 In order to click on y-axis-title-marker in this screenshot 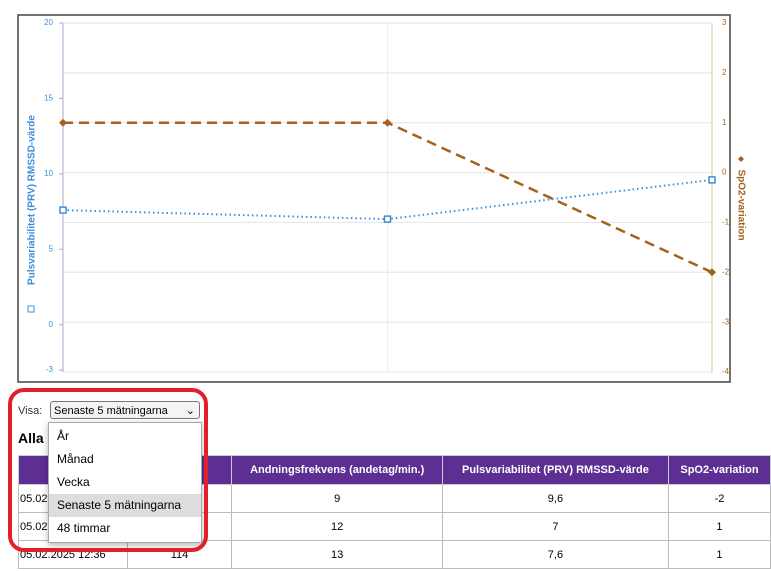, I will do `click(31, 309)`.